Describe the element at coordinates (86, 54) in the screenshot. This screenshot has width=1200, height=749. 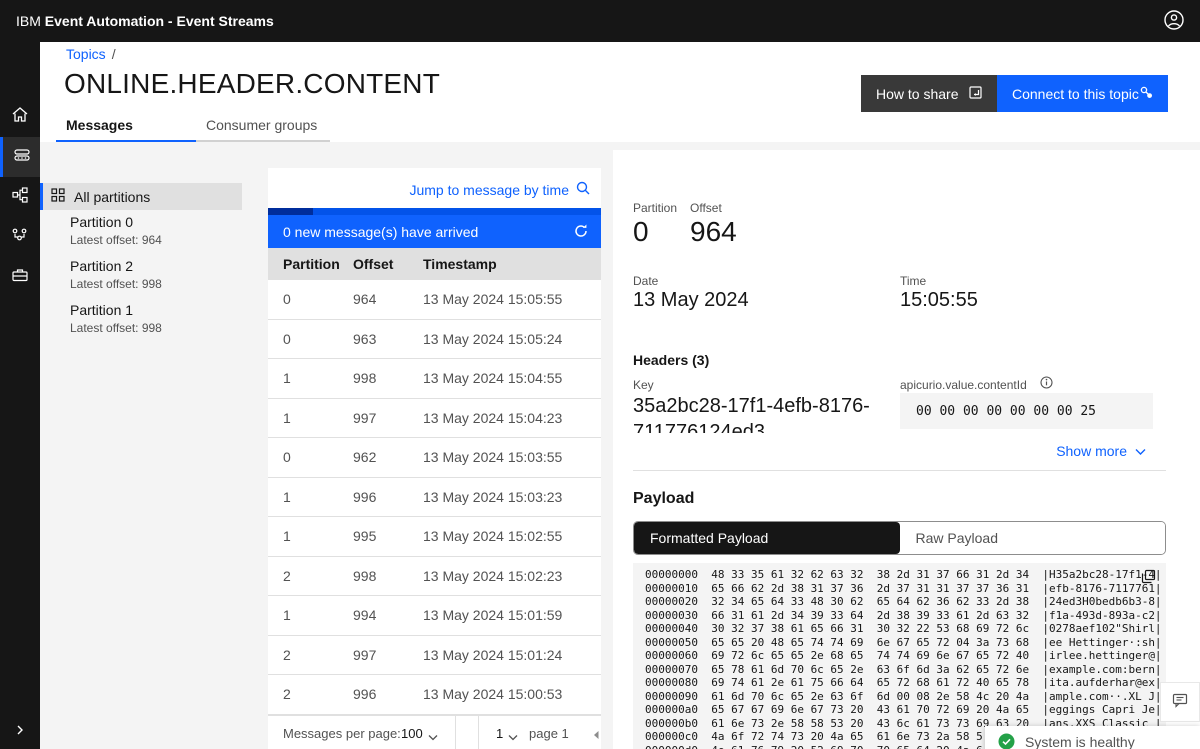
I see `breadcrumb-topics-link: Topics` at that location.